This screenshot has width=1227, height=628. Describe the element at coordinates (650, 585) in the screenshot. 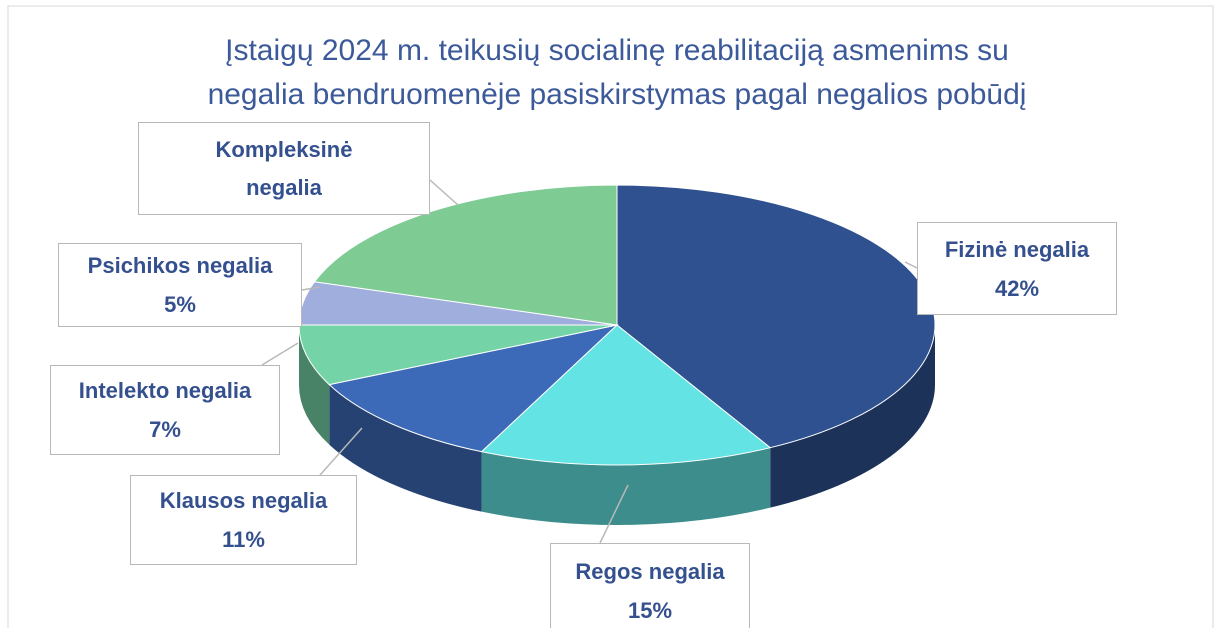

I see `data-label: Regos negalia 15%` at that location.